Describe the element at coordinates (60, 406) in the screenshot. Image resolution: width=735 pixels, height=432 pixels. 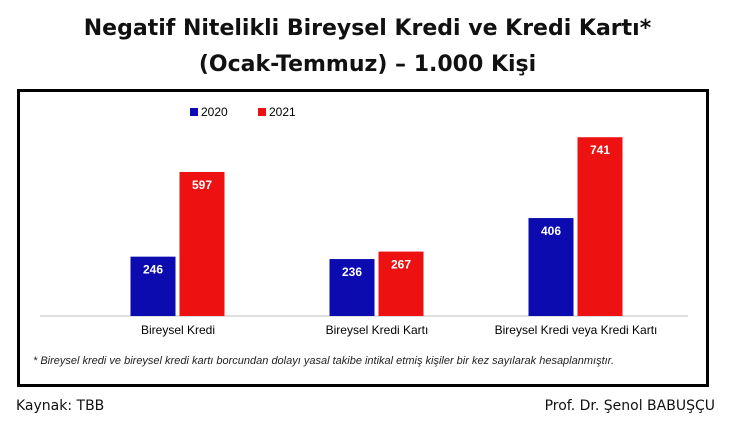
I see `source-label: Kaynak: TBB` at that location.